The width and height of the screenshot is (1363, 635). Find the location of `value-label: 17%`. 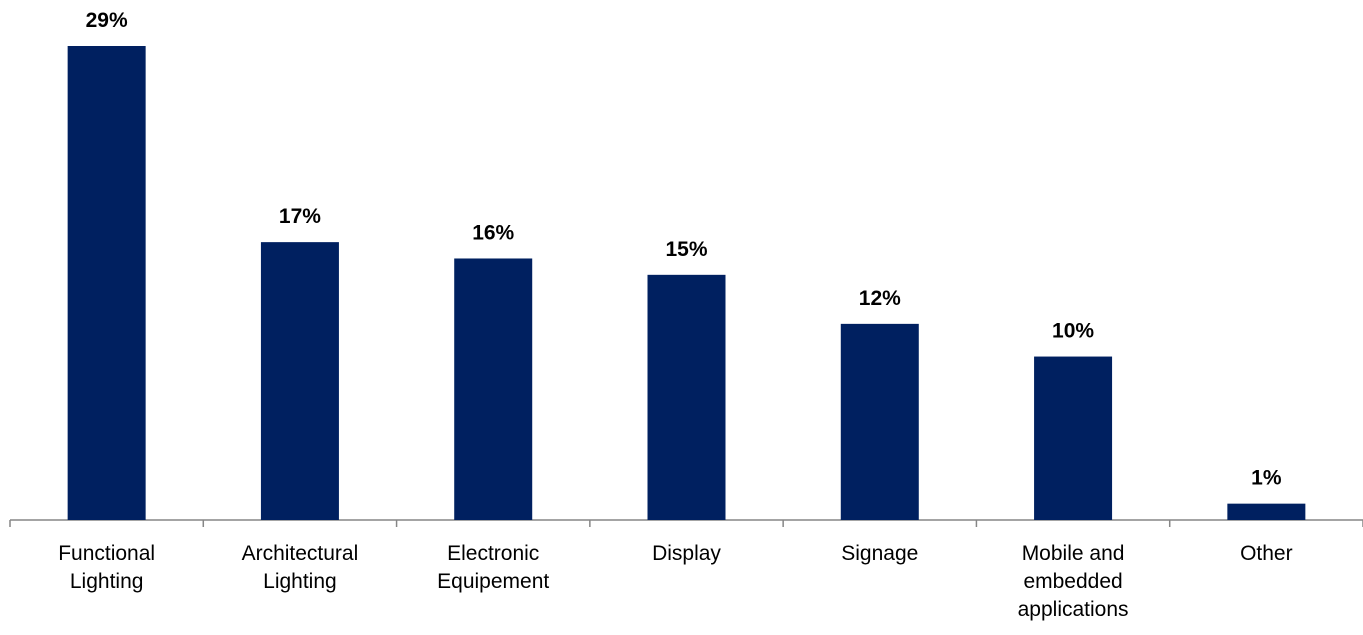

value-label: 17% is located at coordinates (300, 216).